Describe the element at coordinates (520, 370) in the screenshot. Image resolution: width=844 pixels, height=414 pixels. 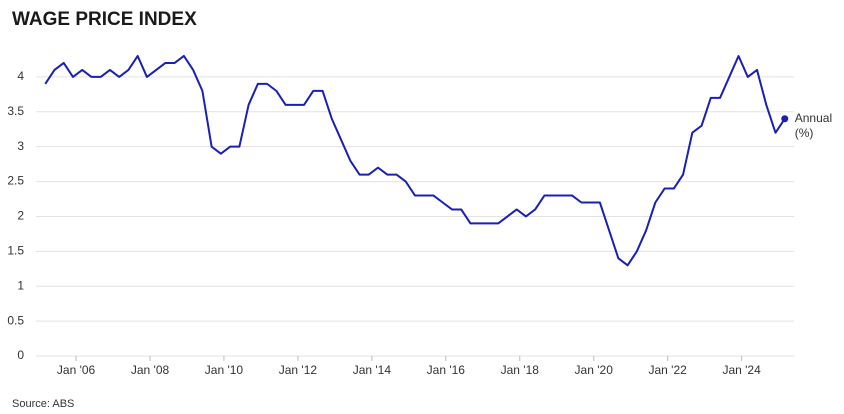
I see `x-tick-label: Jan '18` at that location.